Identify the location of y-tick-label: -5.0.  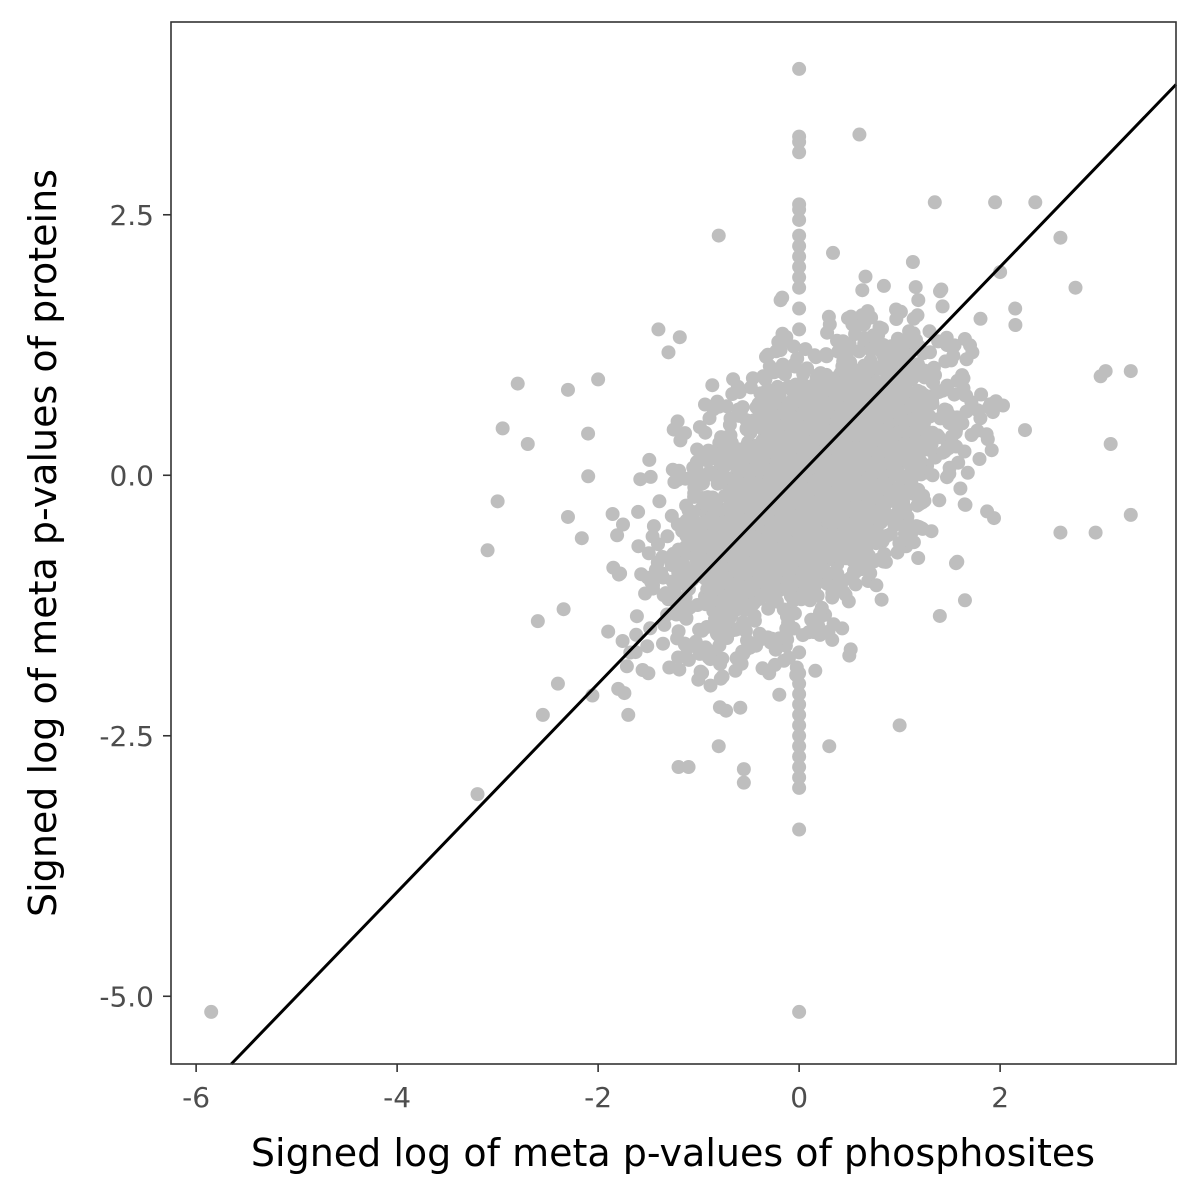
(126, 996).